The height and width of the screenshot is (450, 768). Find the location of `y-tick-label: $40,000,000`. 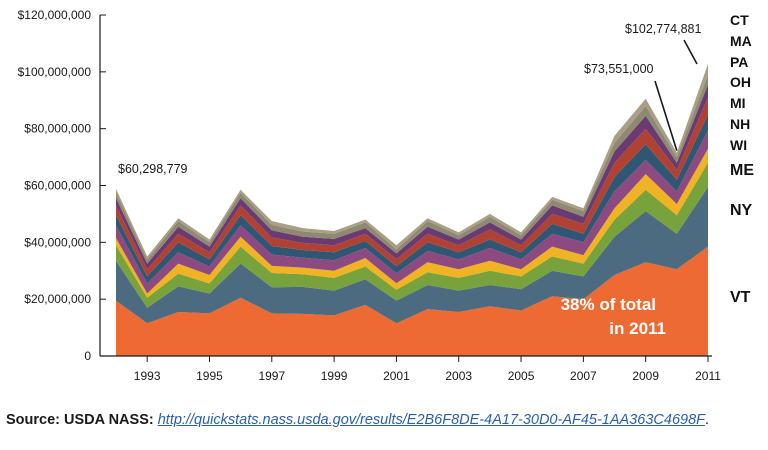

y-tick-label: $40,000,000 is located at coordinates (57, 242).